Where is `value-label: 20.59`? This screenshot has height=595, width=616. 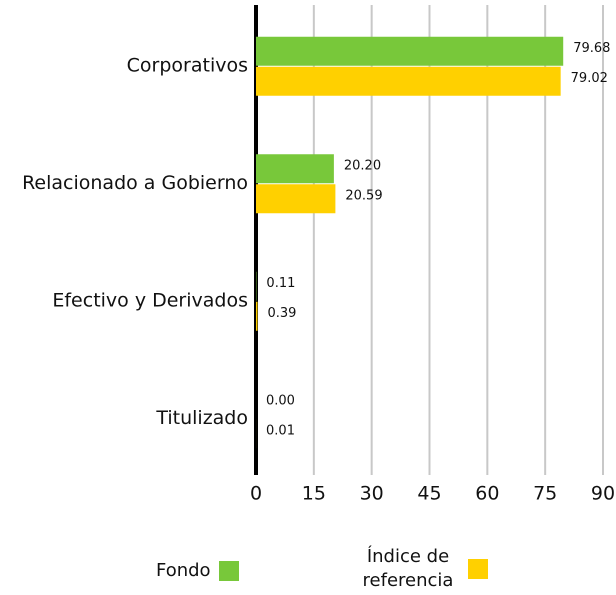
value-label: 20.59 is located at coordinates (363, 195).